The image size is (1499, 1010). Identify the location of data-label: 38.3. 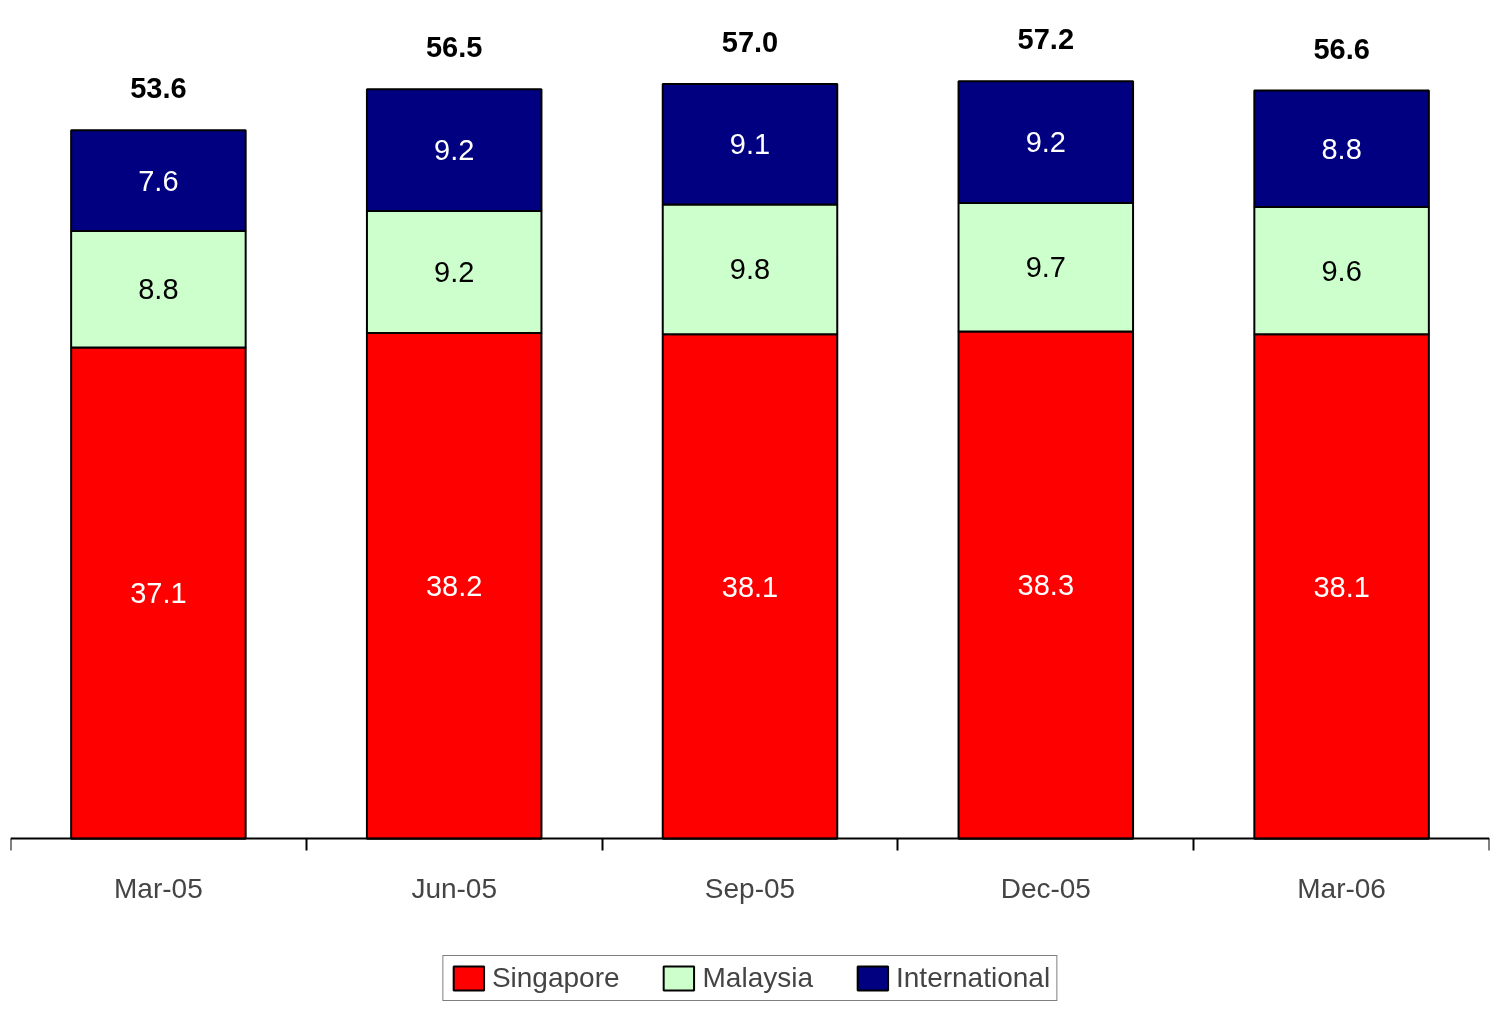
(1046, 585).